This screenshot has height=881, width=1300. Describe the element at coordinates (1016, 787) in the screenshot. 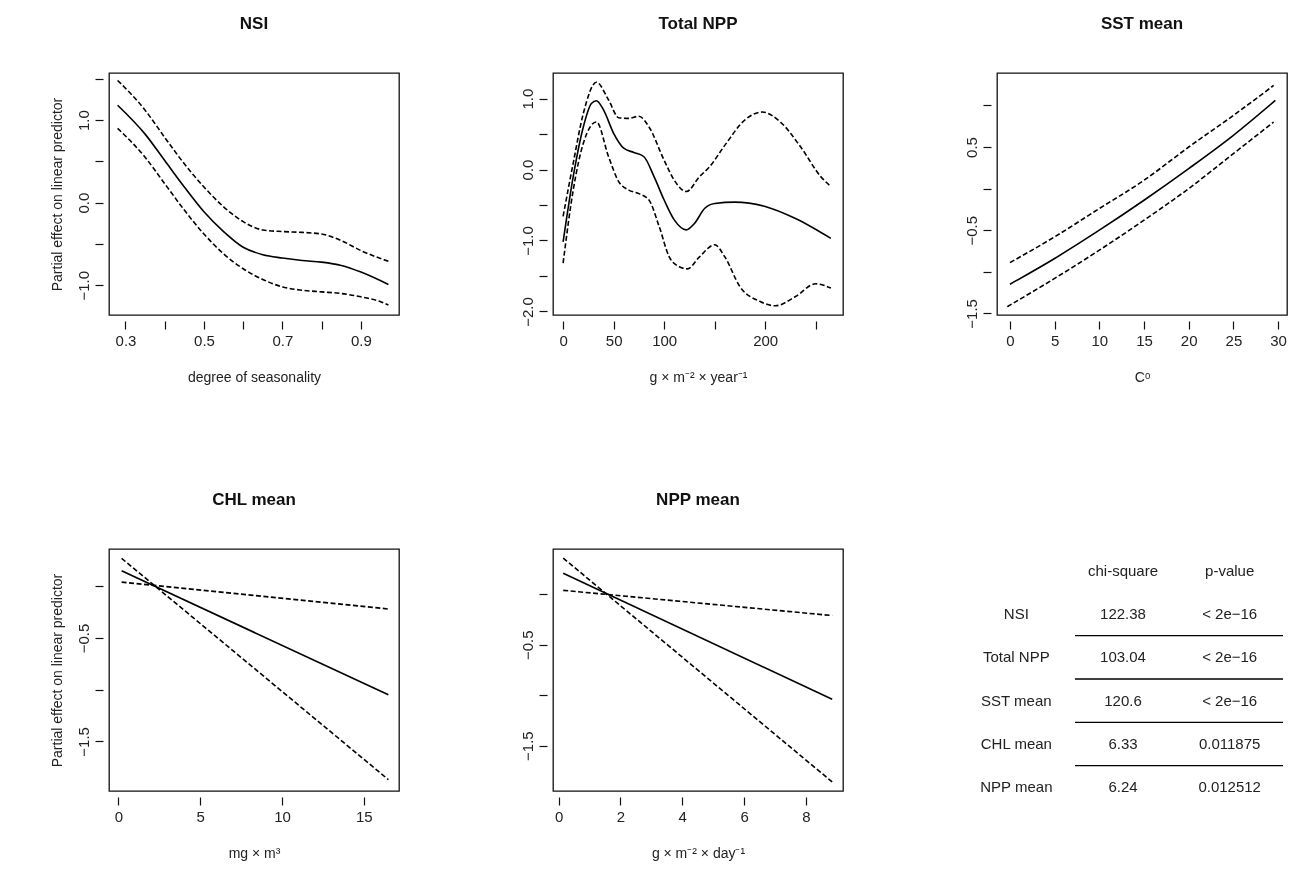

I see `category-label: NPP mean` at that location.